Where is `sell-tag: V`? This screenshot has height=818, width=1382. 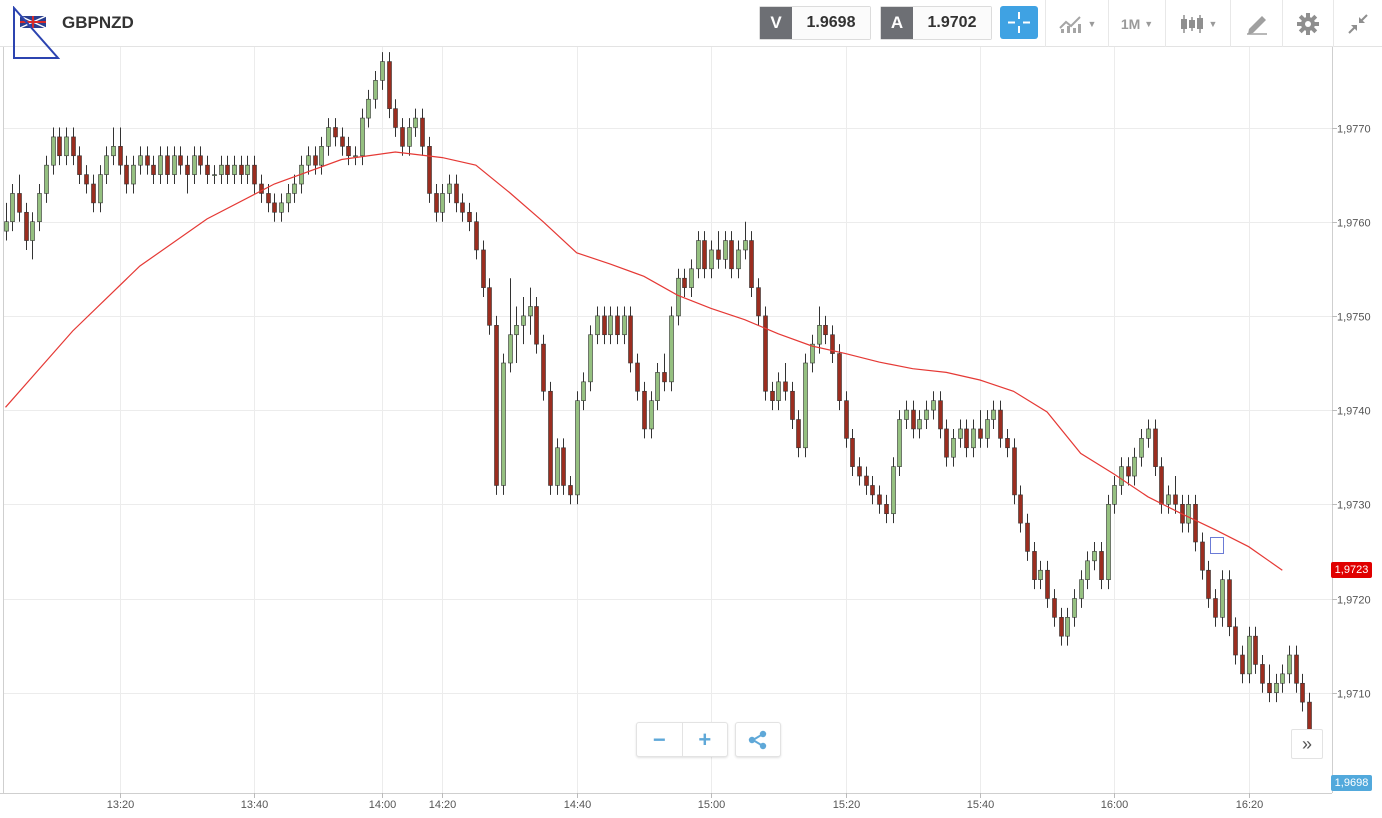 sell-tag: V is located at coordinates (776, 23).